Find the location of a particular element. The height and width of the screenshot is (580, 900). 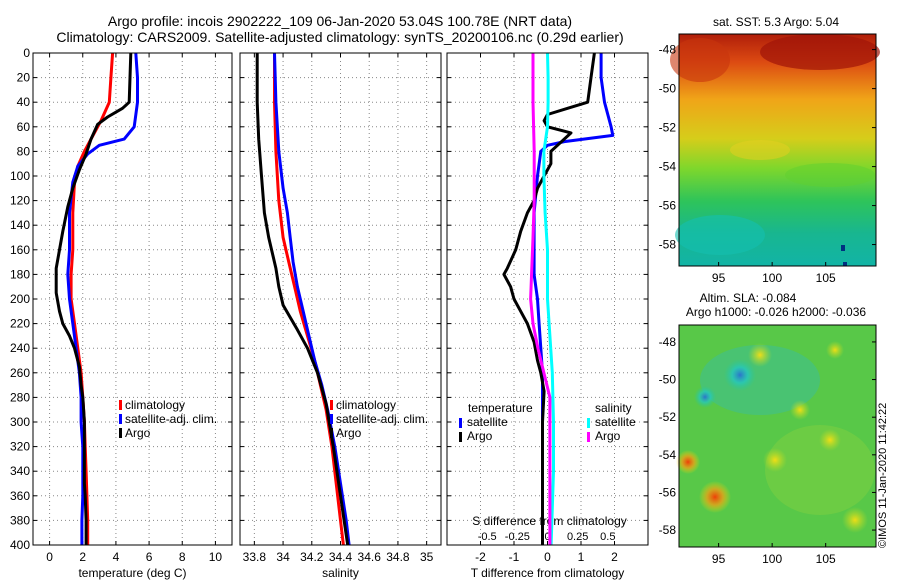

sst-map-y-ticks: -48 -50 -52 -54 -56 -58 is located at coordinates (767, 147).